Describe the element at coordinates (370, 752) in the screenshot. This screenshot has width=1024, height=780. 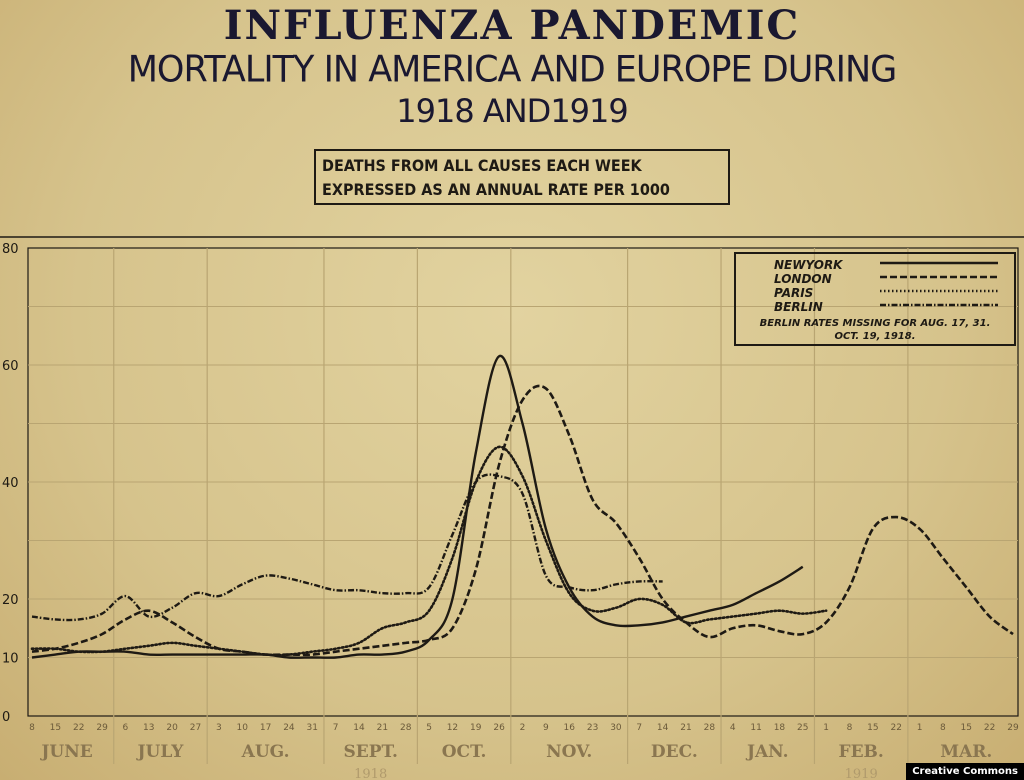
I see `month-label: SEPT.` at that location.